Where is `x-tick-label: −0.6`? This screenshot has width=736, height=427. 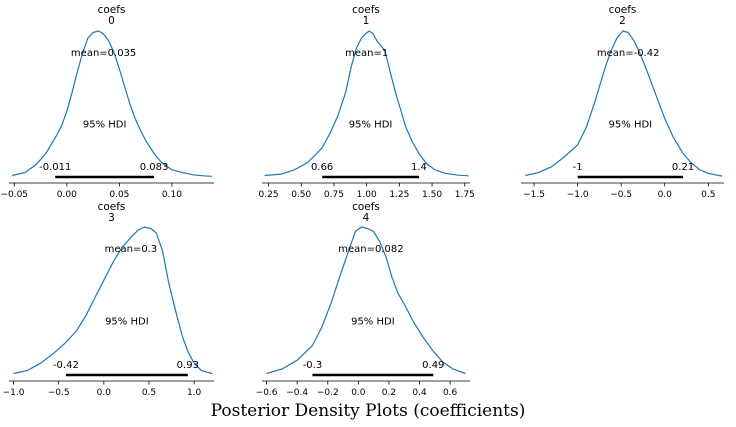
x-tick-label: −0.6 is located at coordinates (267, 393).